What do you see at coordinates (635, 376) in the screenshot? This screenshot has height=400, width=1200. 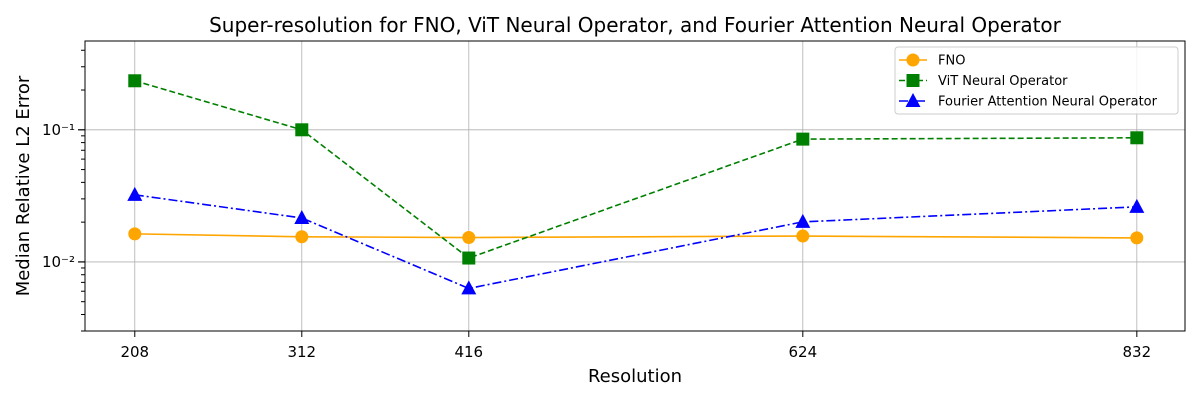 I see `x-axis-label: Resolution` at bounding box center [635, 376].